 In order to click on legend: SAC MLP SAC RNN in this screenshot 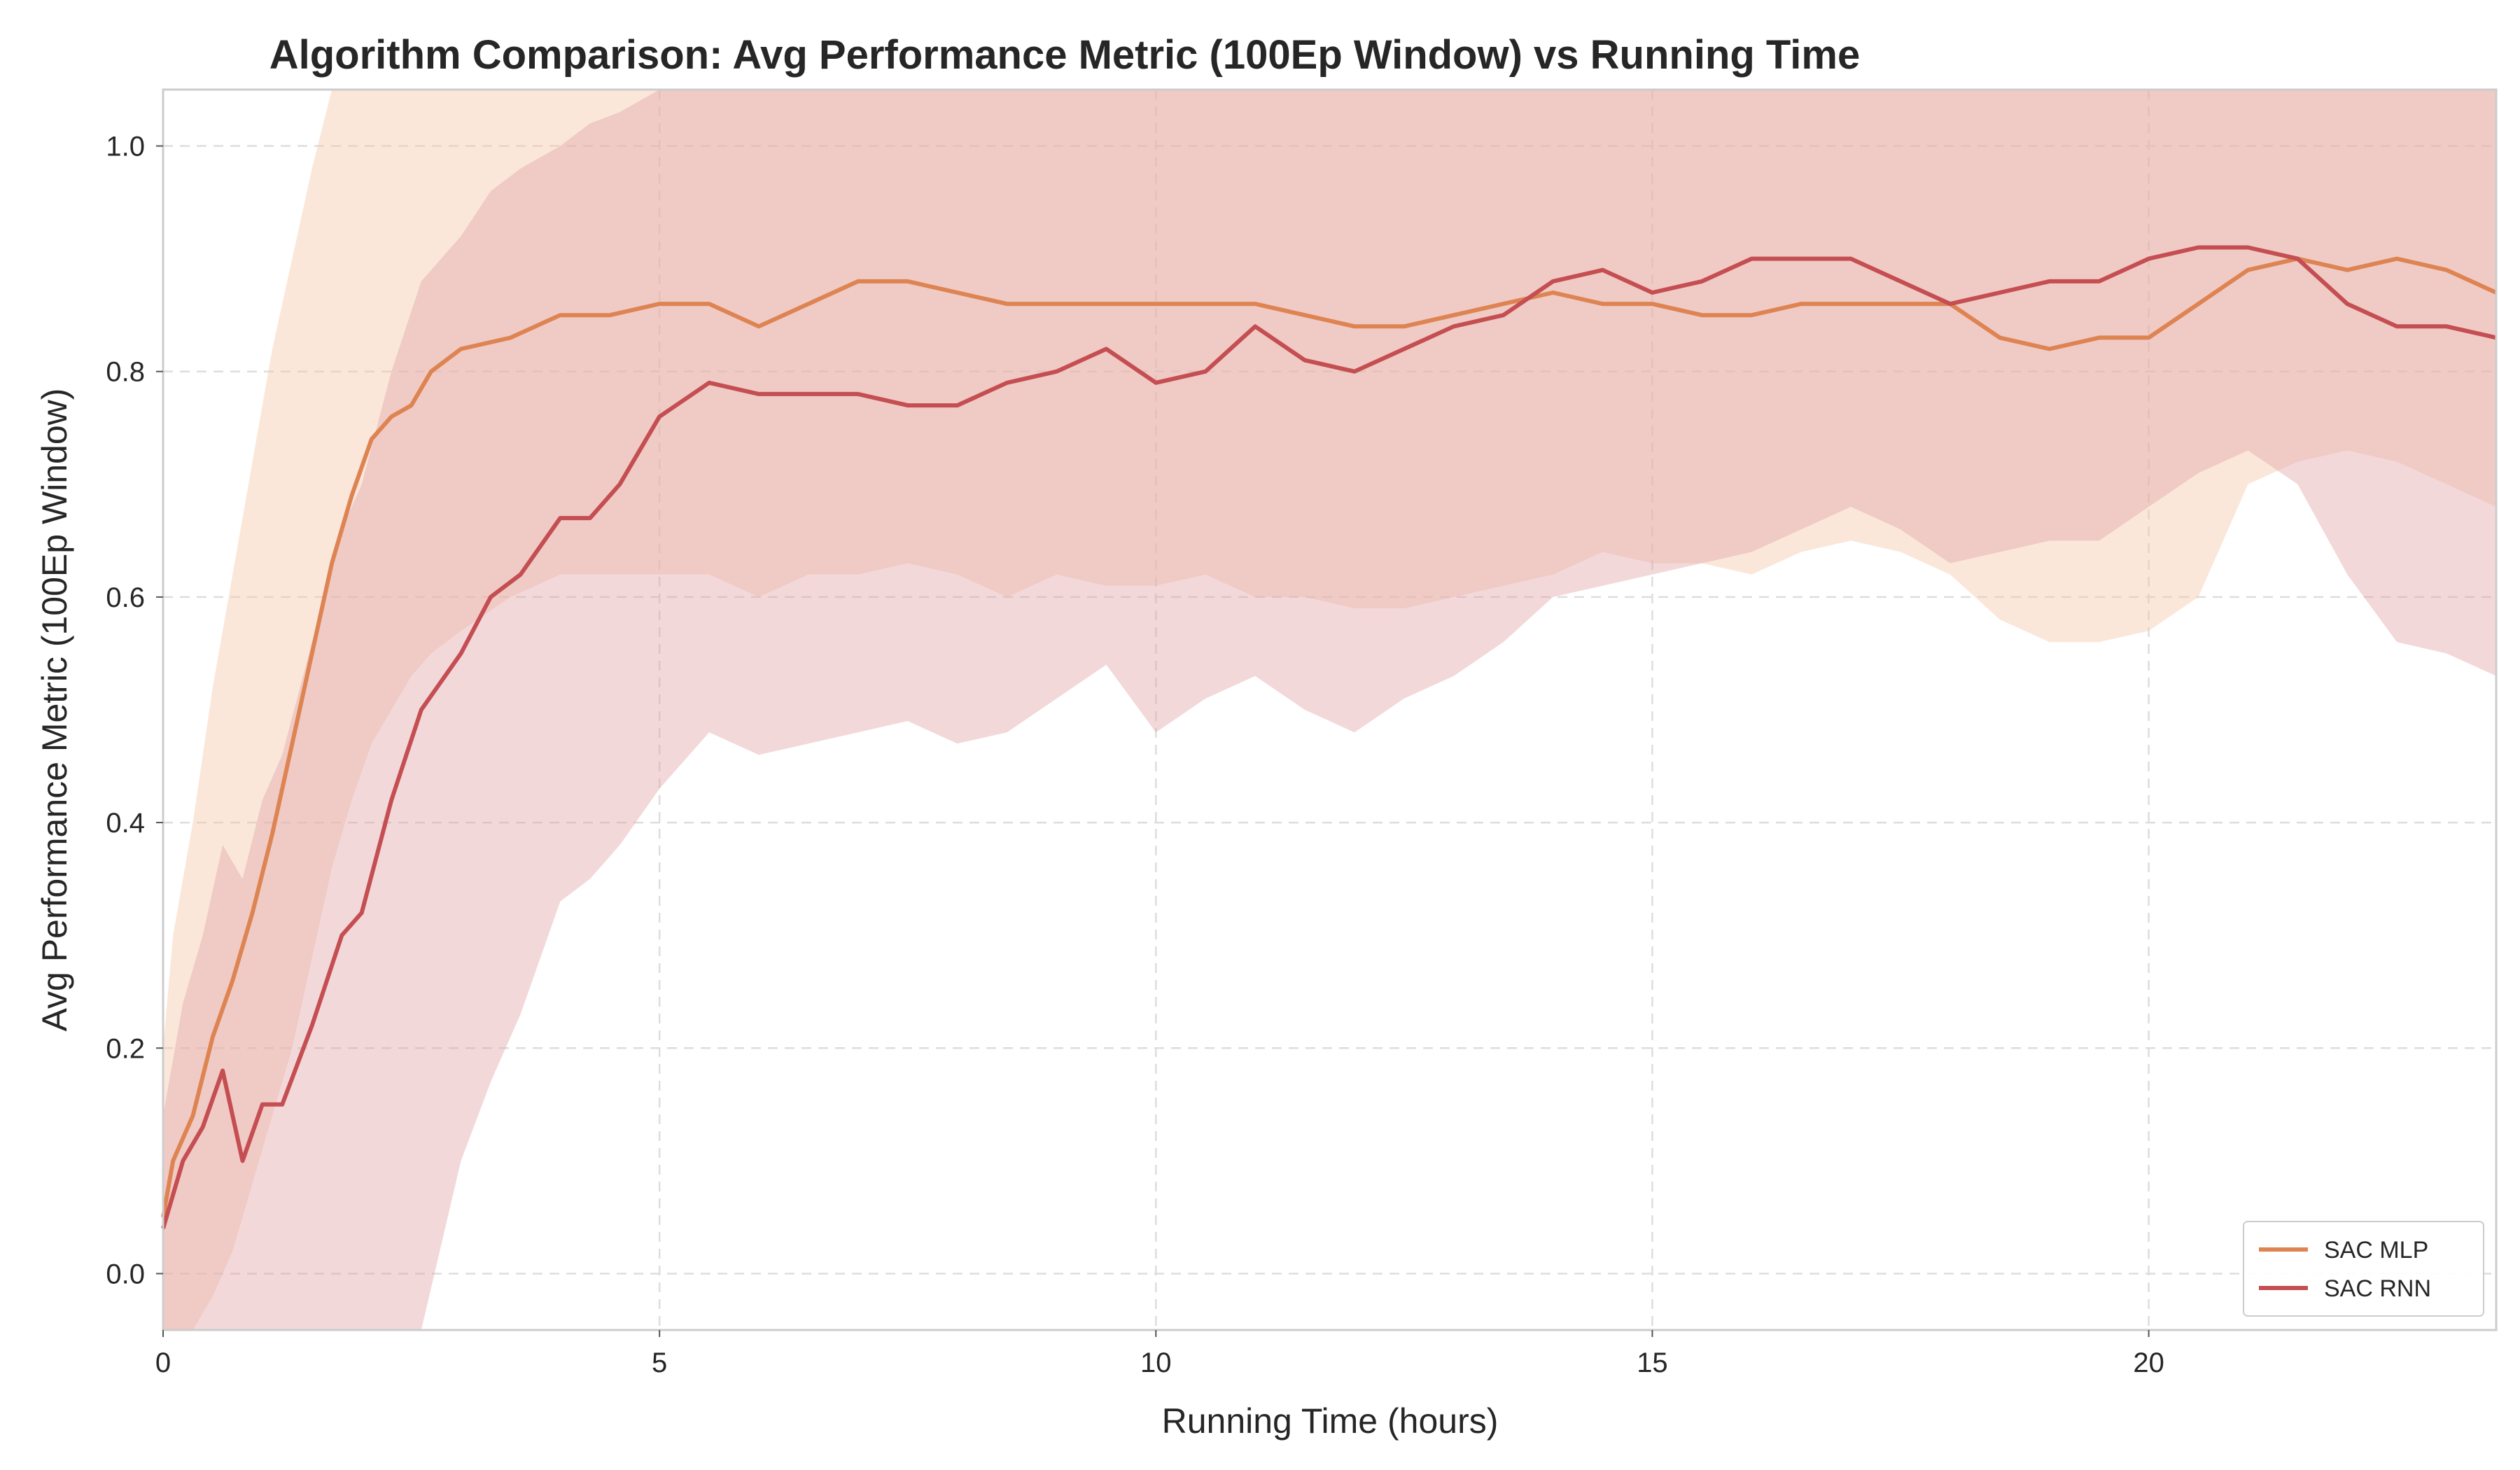, I will do `click(2363, 1269)`.